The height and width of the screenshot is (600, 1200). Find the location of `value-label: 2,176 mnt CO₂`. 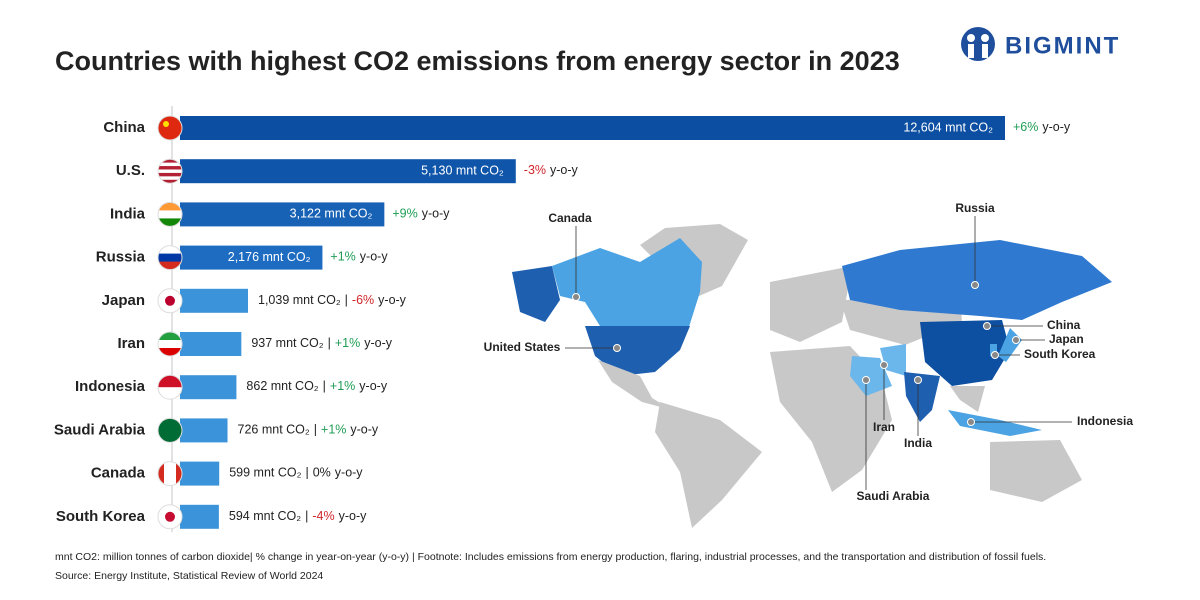

value-label: 2,176 mnt CO₂ is located at coordinates (269, 257).